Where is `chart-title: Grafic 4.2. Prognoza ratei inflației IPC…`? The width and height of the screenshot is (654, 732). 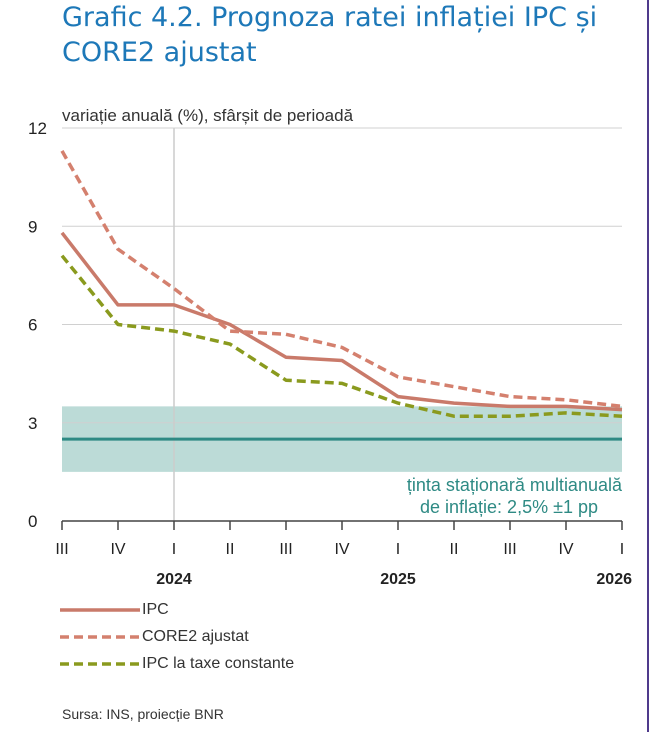 chart-title: Grafic 4.2. Prognoza ratei inflației IPC… is located at coordinates (330, 35).